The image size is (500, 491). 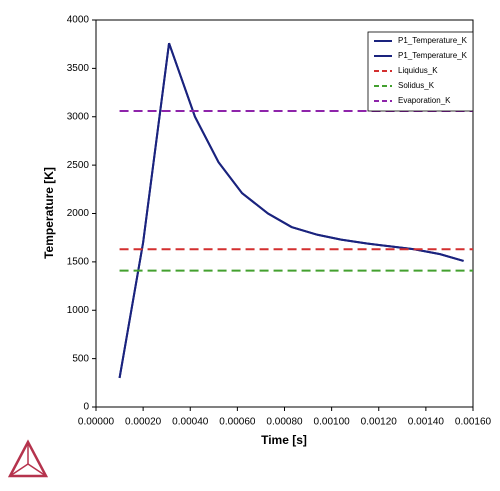 What do you see at coordinates (426, 422) in the screenshot?
I see `x-tick-label: 0.00140` at bounding box center [426, 422].